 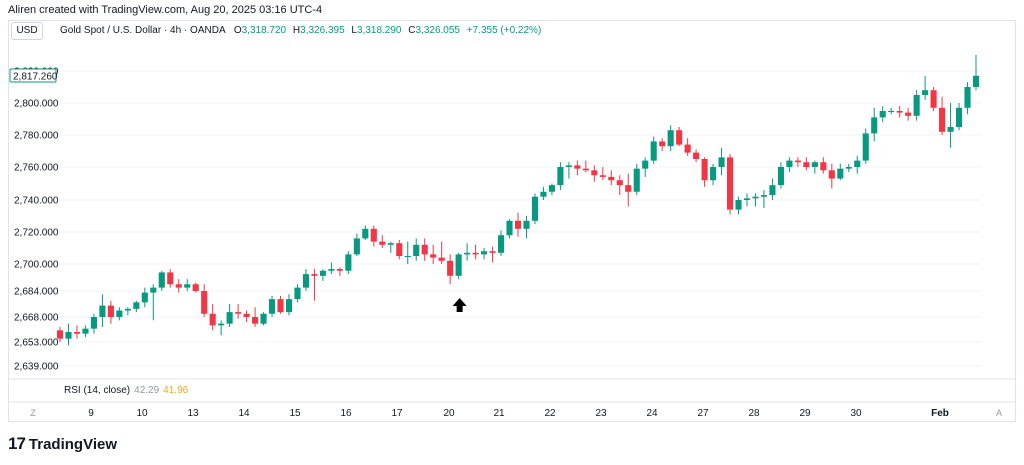 I want to click on x-tick-label: 17, so click(x=397, y=413).